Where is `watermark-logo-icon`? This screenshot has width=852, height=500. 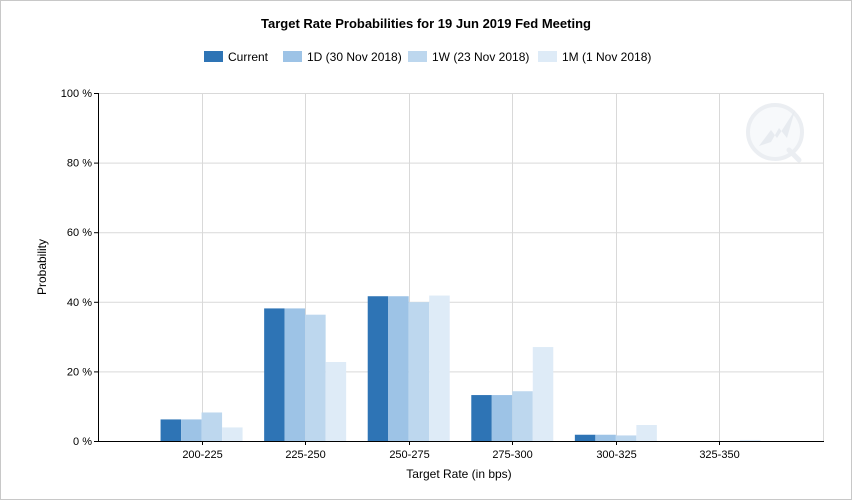
watermark-logo-icon is located at coordinates (775, 133).